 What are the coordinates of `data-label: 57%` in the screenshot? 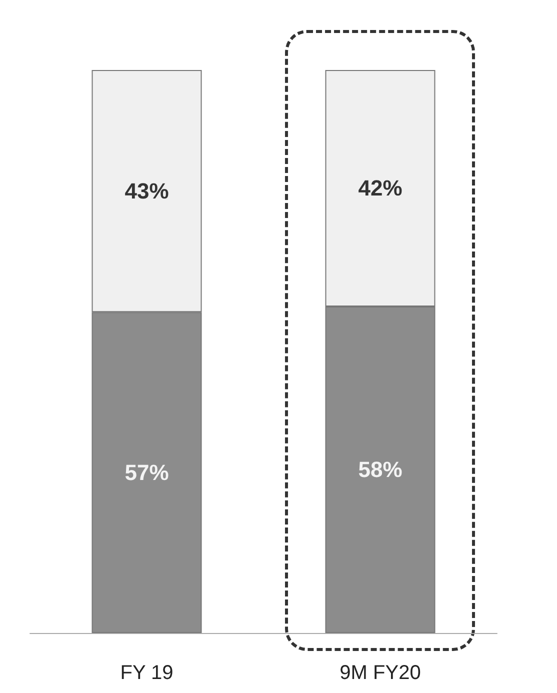 It's located at (146, 473).